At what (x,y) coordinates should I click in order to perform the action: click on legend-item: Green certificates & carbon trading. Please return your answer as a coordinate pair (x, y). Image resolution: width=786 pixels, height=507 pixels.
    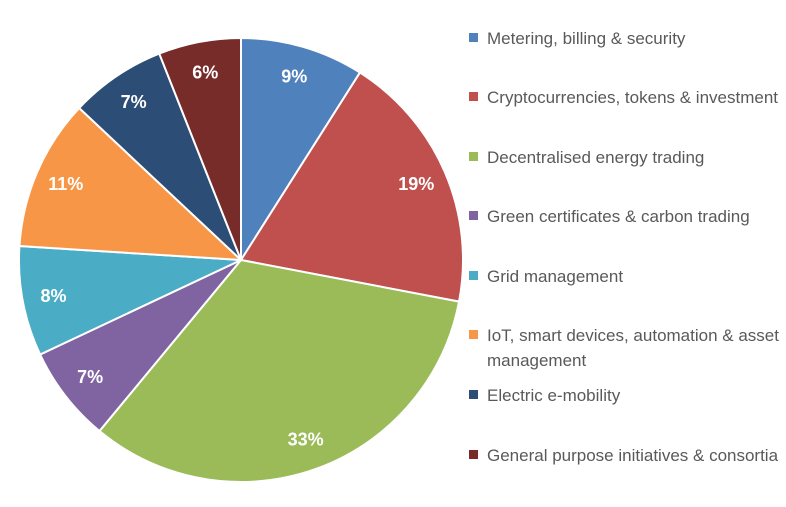
    Looking at the image, I should click on (625, 217).